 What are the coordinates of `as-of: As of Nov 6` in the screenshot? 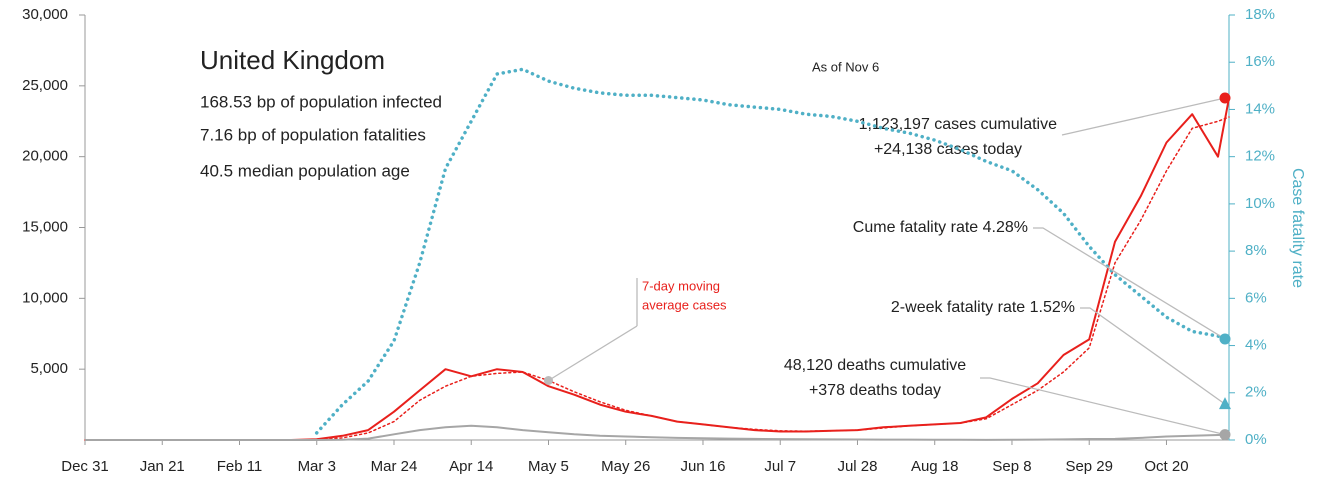 It's located at (845, 66).